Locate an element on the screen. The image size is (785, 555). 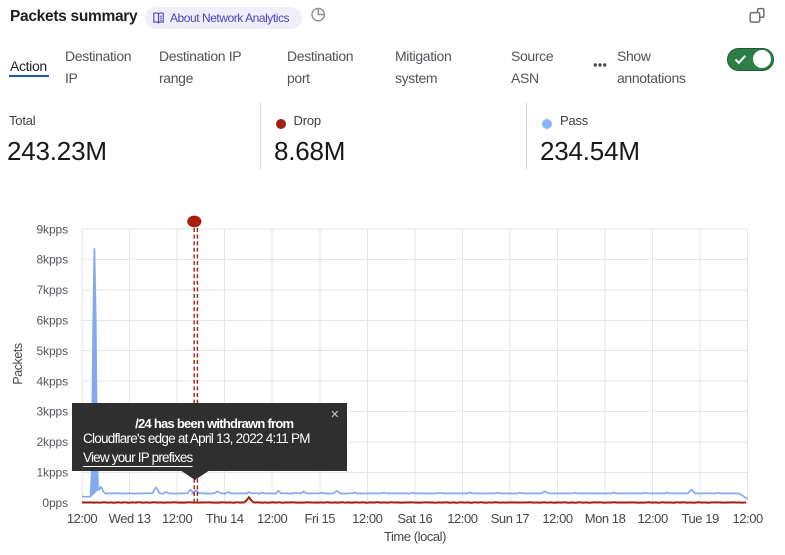
svg-text: Time (local) is located at coordinates (415, 536).